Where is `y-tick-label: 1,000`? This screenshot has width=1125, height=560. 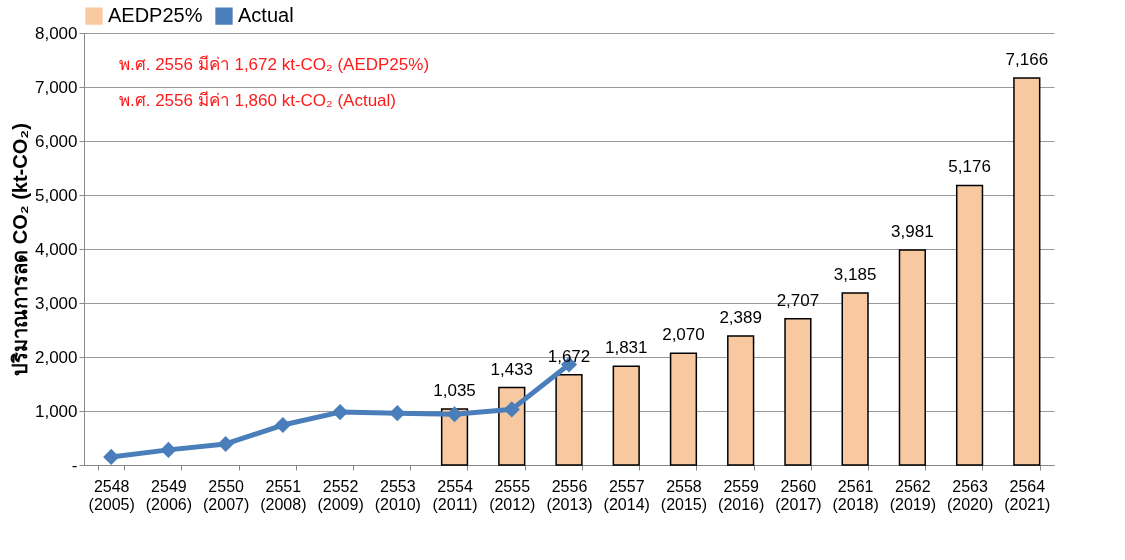 y-tick-label: 1,000 is located at coordinates (56, 411).